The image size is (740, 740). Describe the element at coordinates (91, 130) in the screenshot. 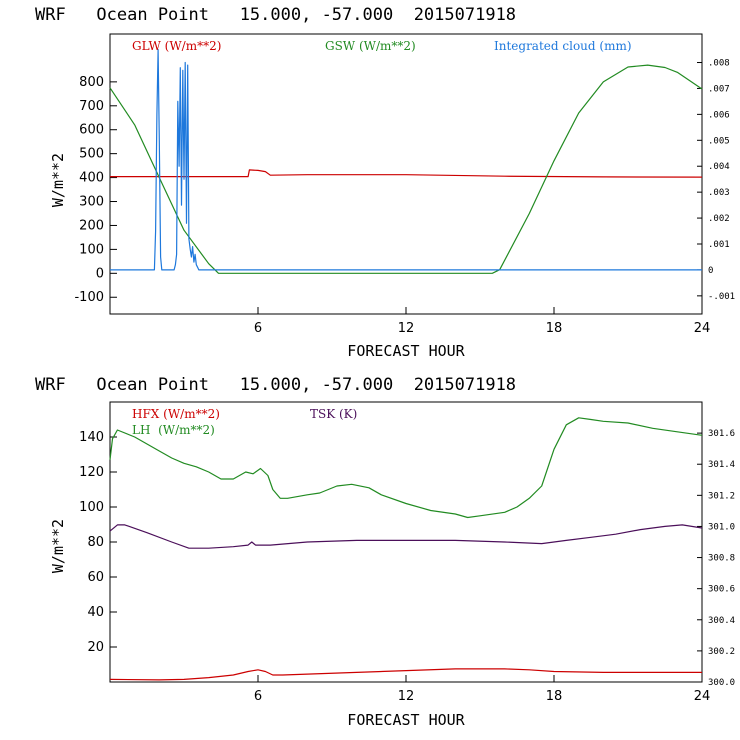

I see `y-tick-label: 600` at that location.